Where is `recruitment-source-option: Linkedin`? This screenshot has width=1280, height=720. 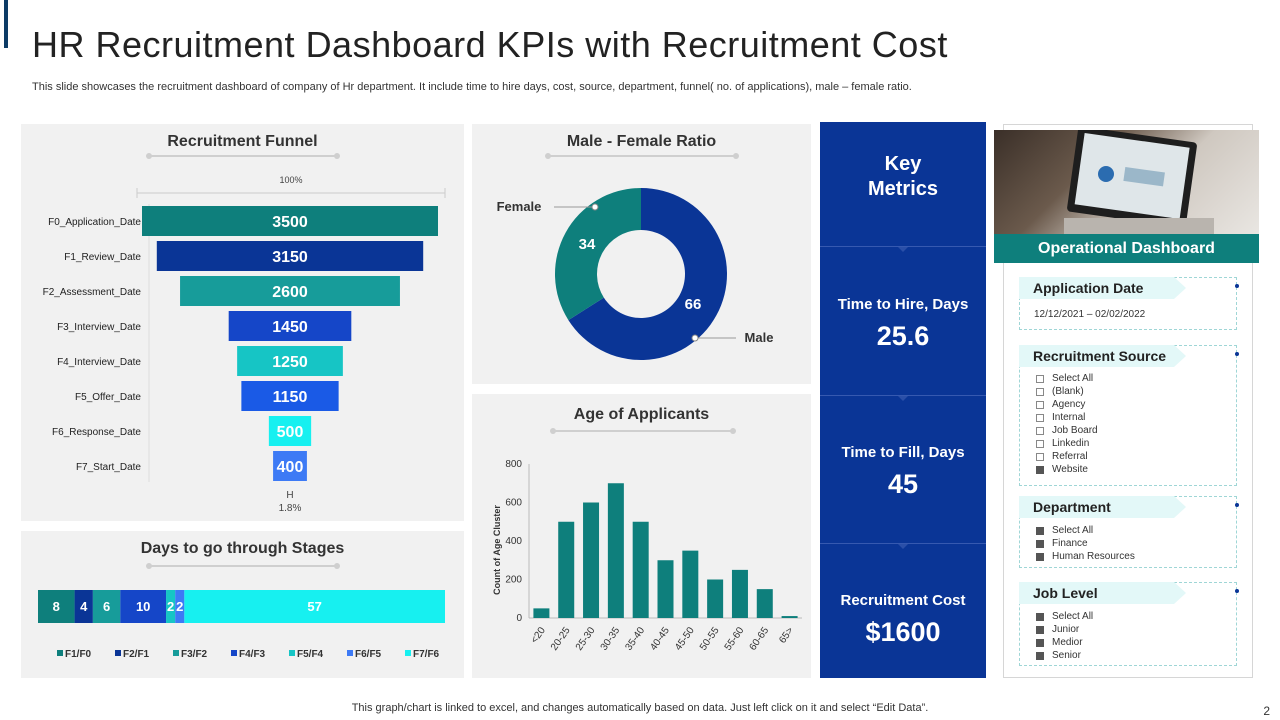
recruitment-source-option: Linkedin is located at coordinates (1067, 443).